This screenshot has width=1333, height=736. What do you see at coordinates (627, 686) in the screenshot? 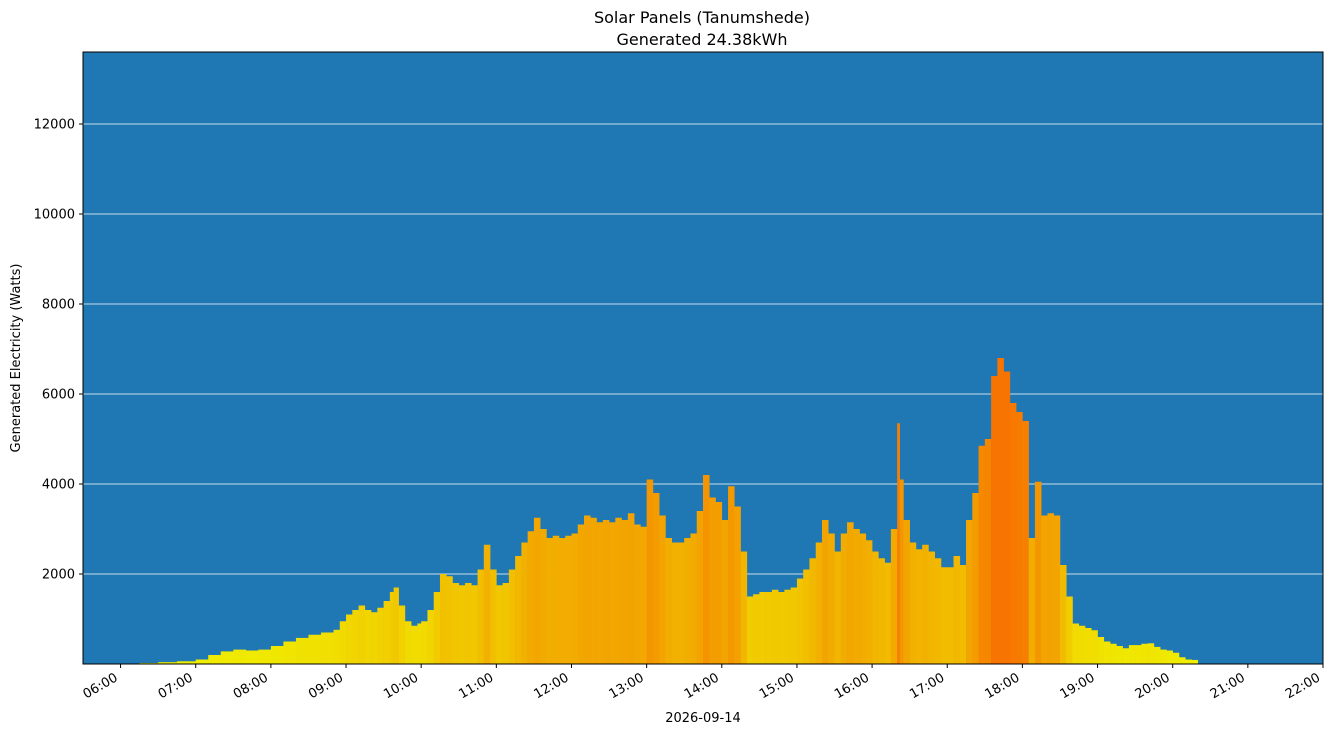
I see `x-tick-label: 13:00` at bounding box center [627, 686].